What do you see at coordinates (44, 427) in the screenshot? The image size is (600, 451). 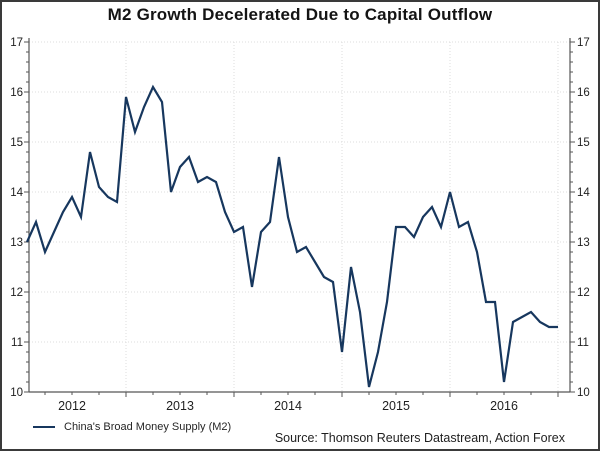 I see `legend-line-swatch` at bounding box center [44, 427].